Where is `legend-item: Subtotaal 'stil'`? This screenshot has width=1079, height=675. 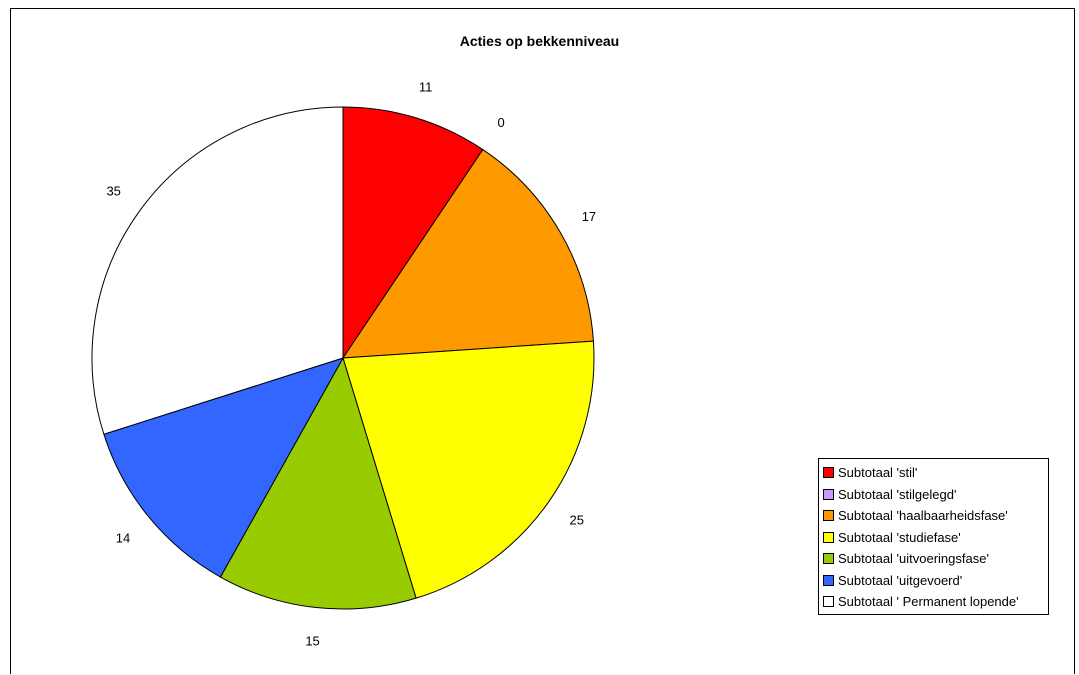 legend-item: Subtotaal 'stil' is located at coordinates (935, 473).